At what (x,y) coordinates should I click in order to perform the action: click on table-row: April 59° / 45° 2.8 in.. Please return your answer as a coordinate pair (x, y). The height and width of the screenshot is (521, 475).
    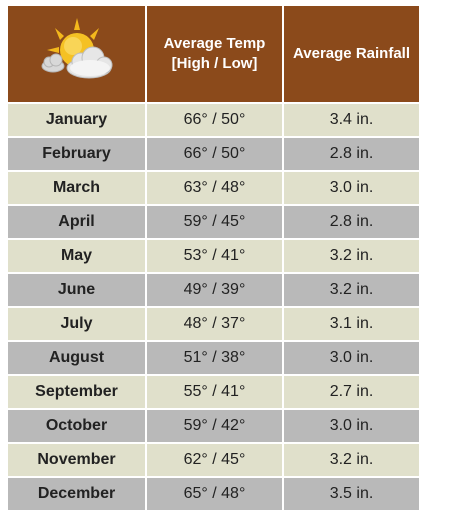
    Looking at the image, I should click on (213, 222).